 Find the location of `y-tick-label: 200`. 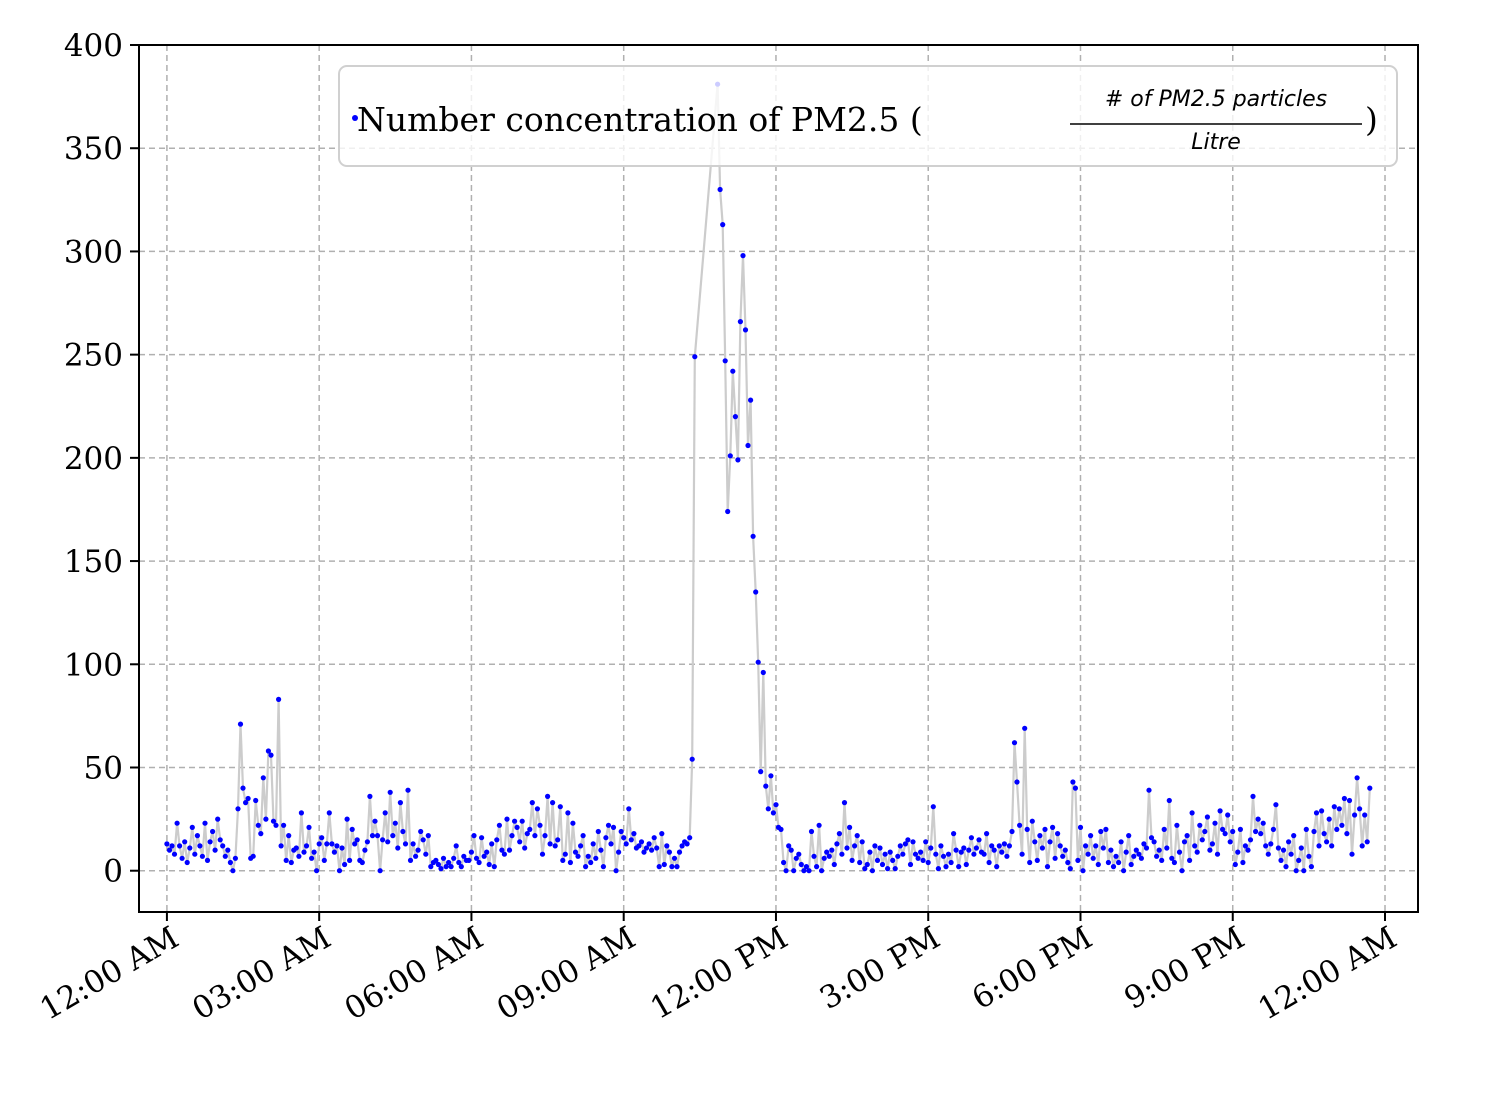

y-tick-label: 200 is located at coordinates (93, 459).